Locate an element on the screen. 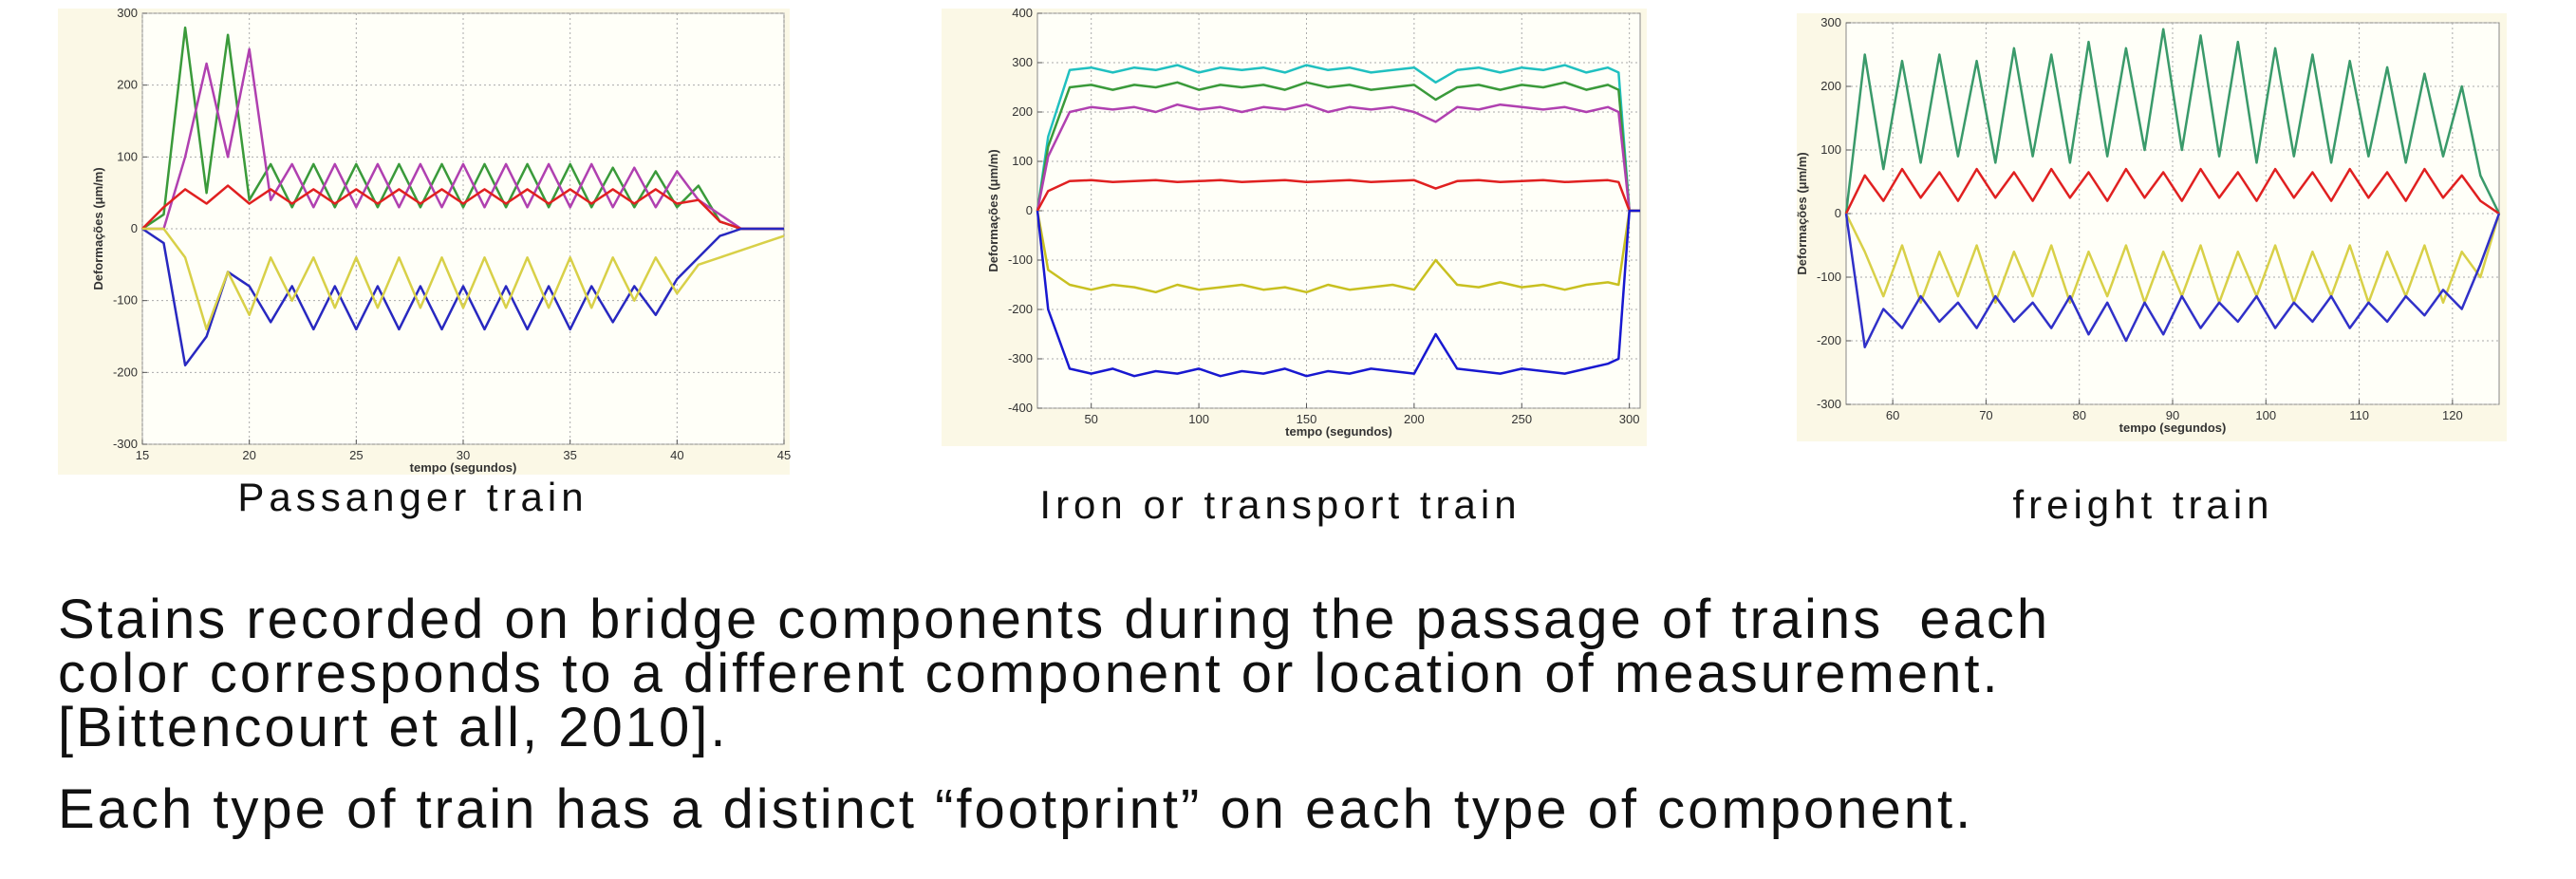 The height and width of the screenshot is (879, 2576). x-tick-label: 200 is located at coordinates (1414, 419).